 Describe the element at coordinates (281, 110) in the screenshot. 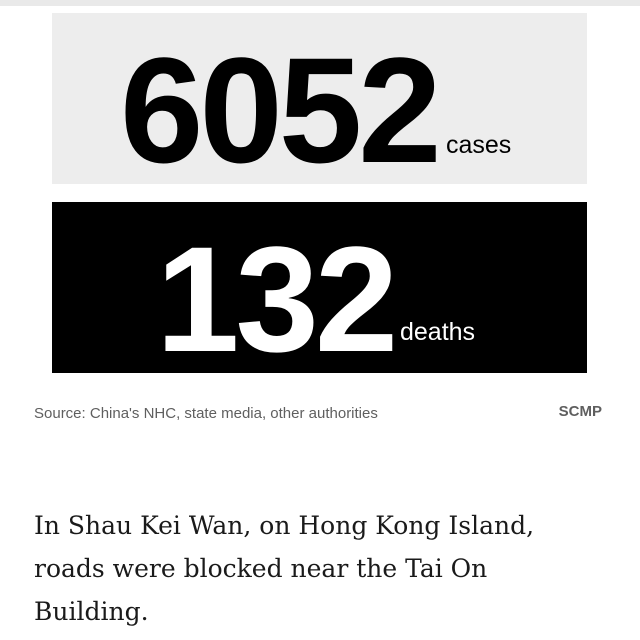

I see `cases-count: 6052` at that location.